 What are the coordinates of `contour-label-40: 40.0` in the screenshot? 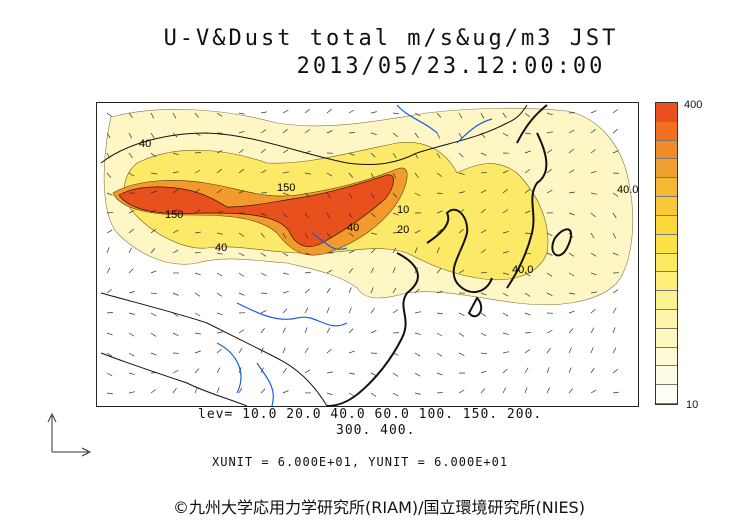 It's located at (522, 270).